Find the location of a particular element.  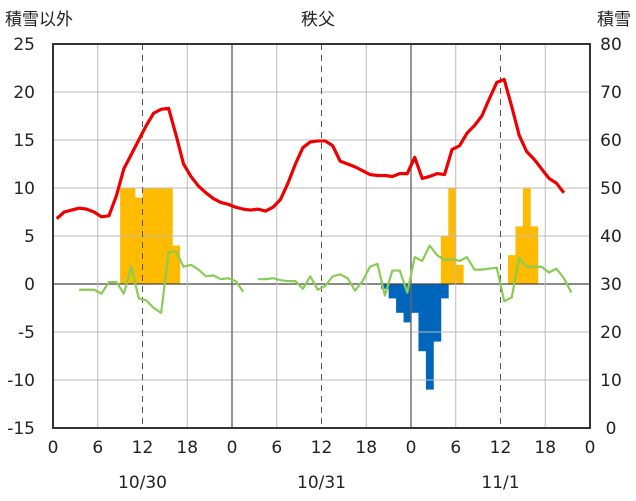

x-ticks: 0 6 12 18 0 6 12 18 0 6 12 18 0 is located at coordinates (322, 448).